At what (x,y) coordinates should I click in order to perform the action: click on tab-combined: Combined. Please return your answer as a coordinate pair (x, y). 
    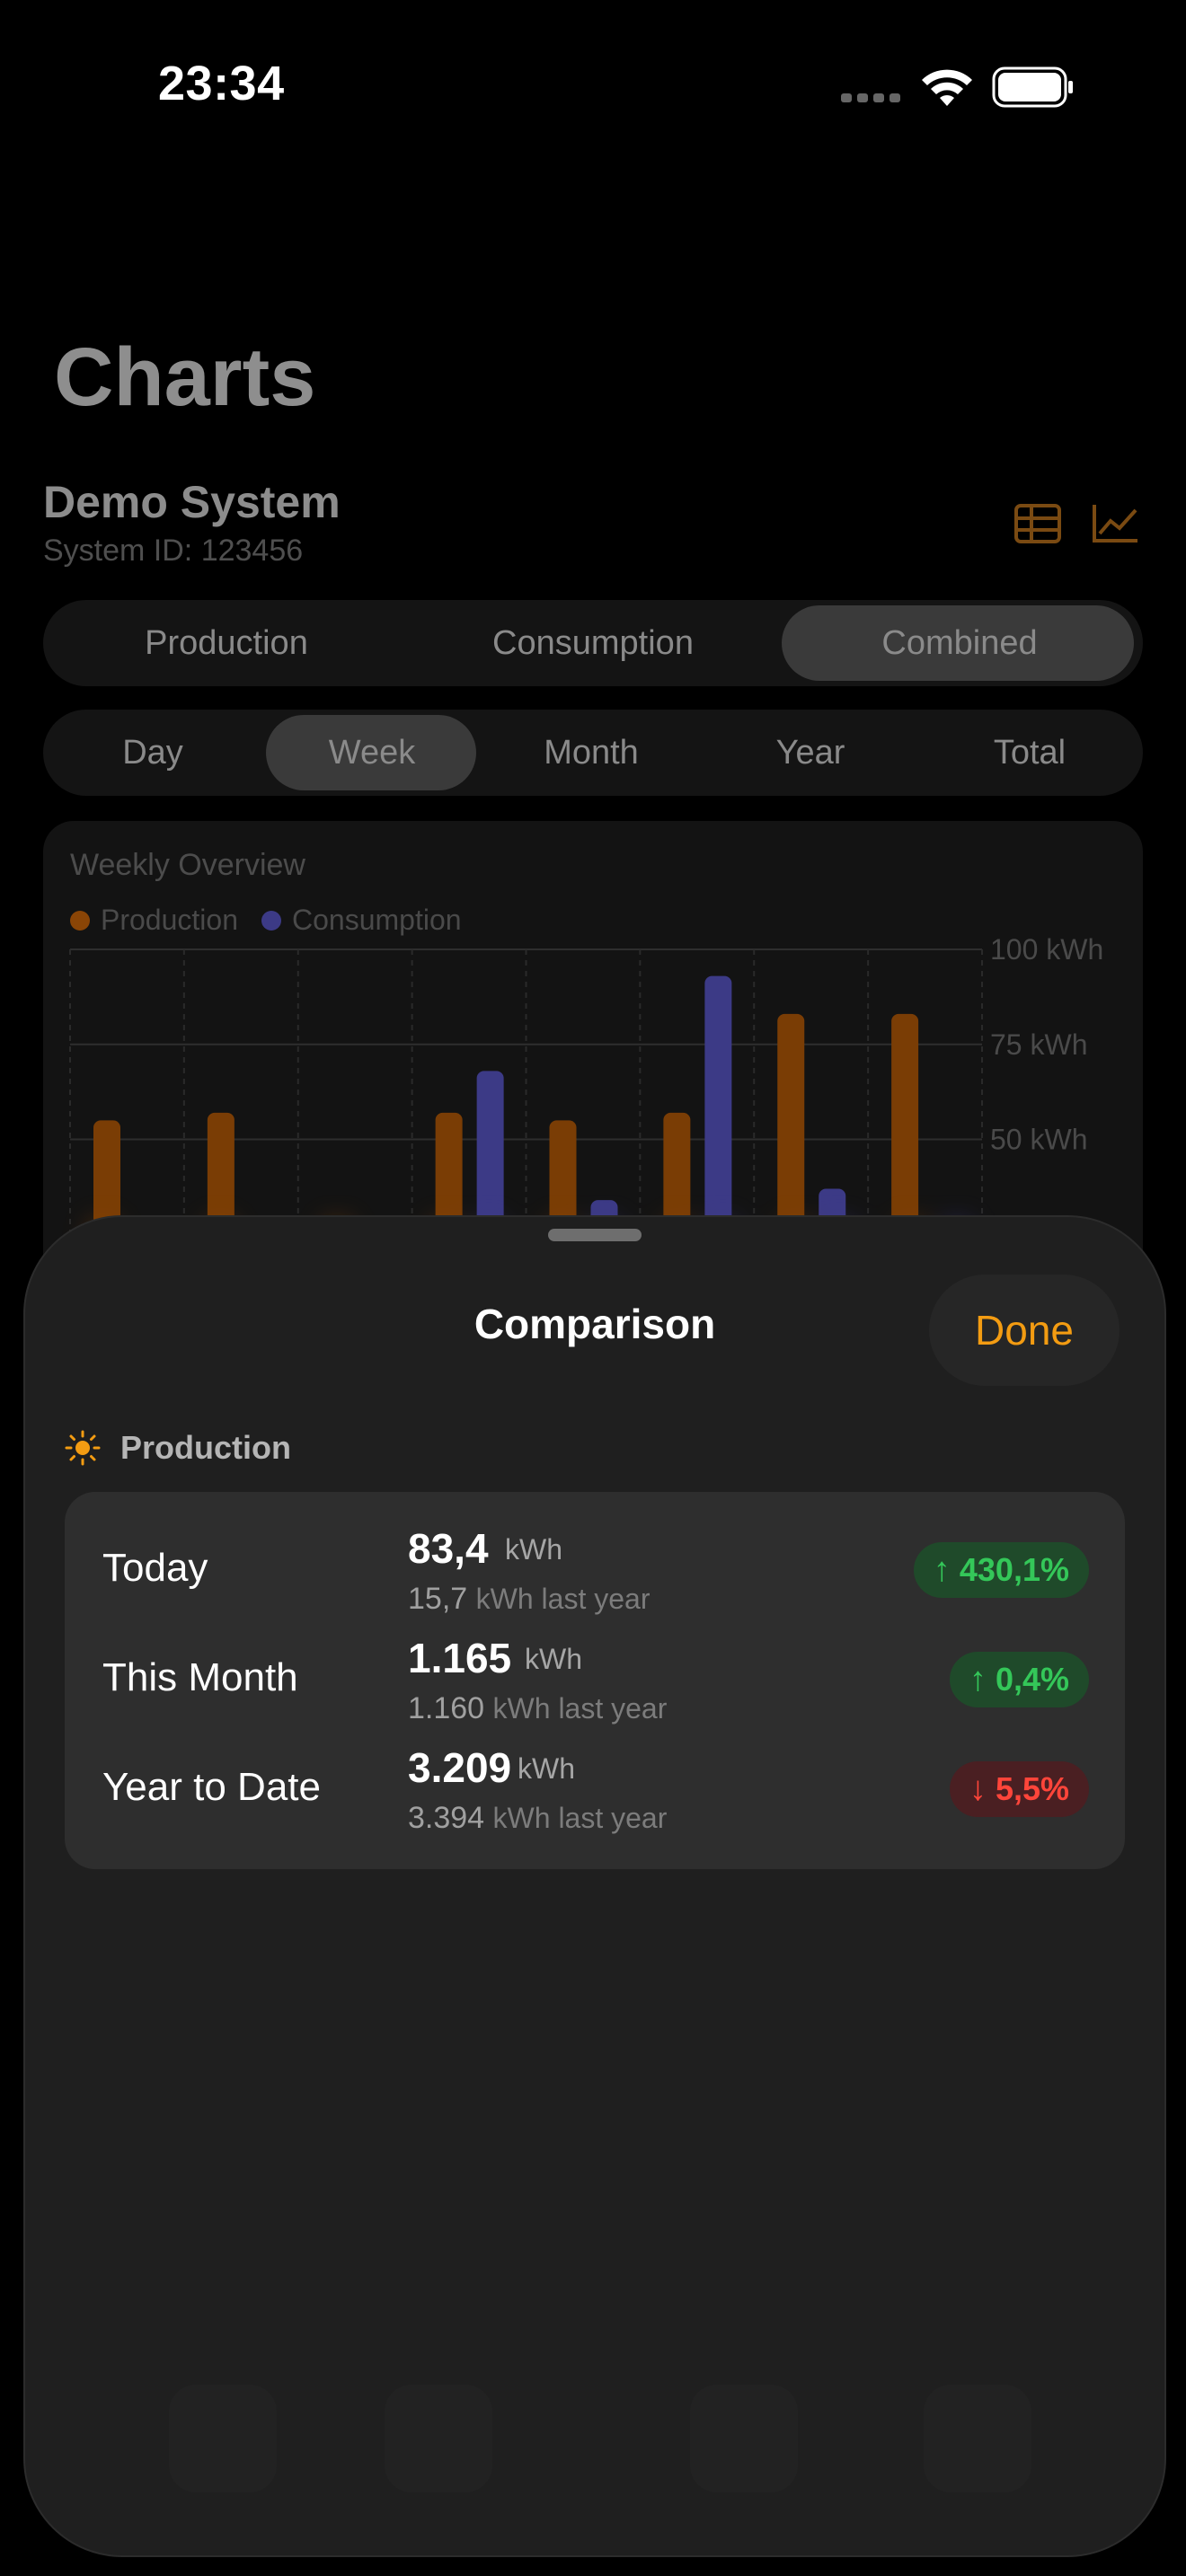
    Looking at the image, I should click on (959, 643).